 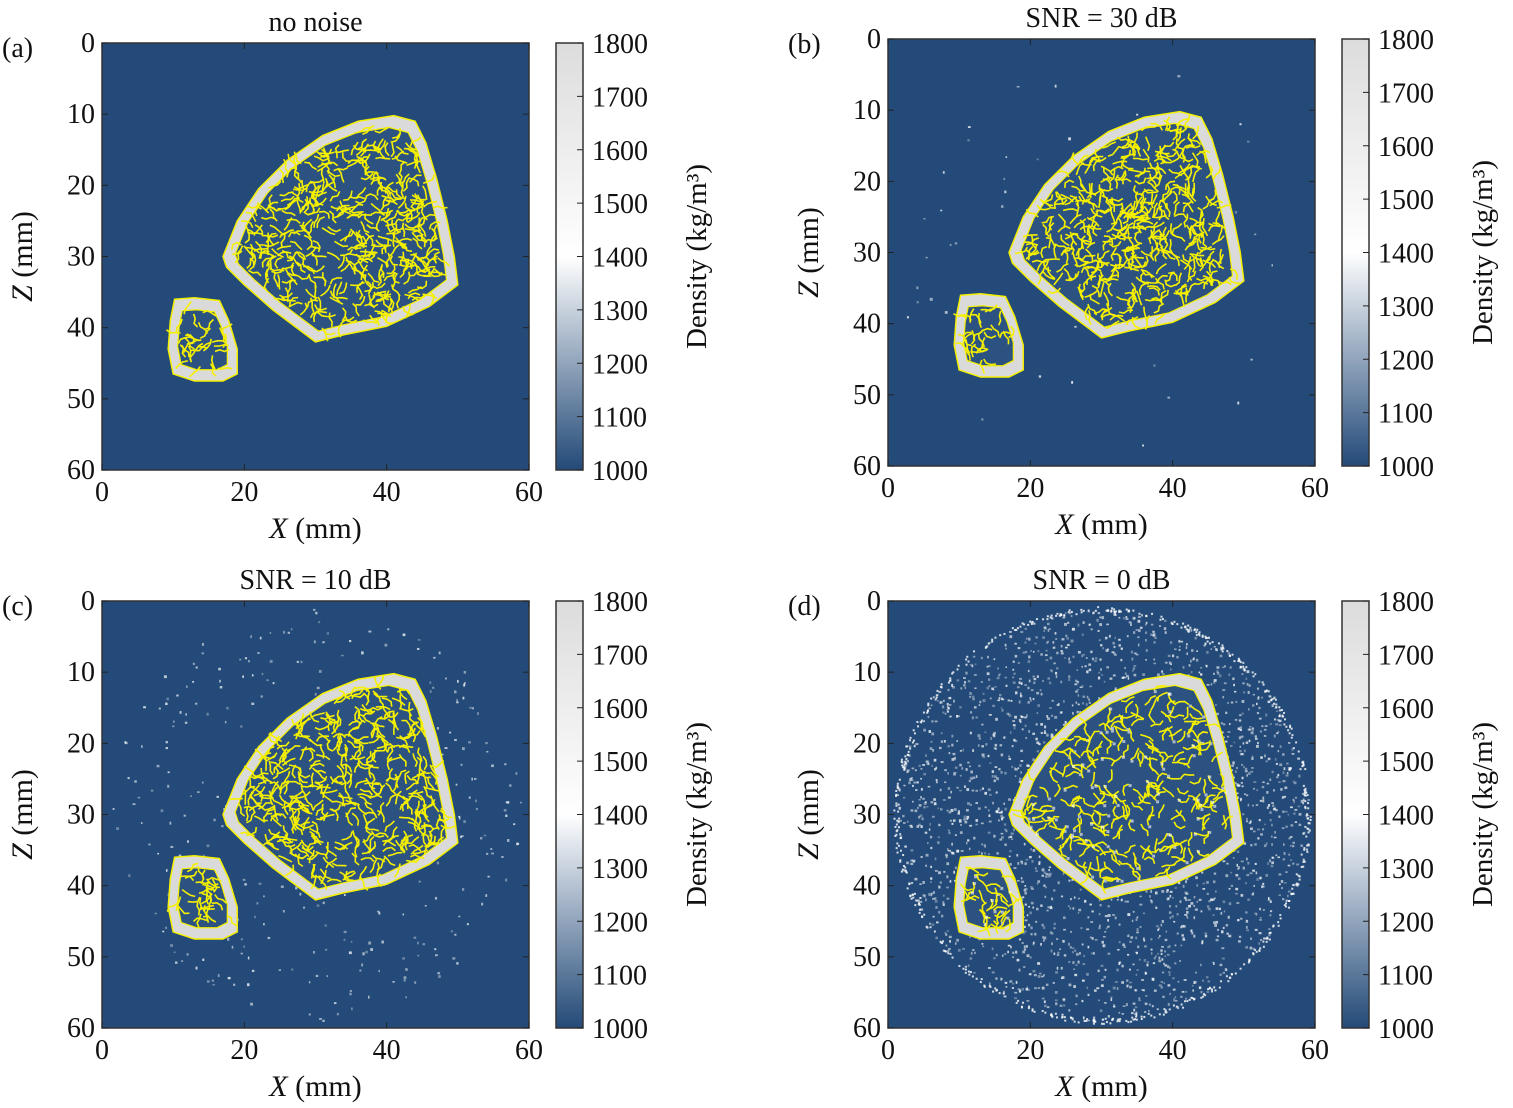 I want to click on y-tick-label: 60, so click(x=867, y=466).